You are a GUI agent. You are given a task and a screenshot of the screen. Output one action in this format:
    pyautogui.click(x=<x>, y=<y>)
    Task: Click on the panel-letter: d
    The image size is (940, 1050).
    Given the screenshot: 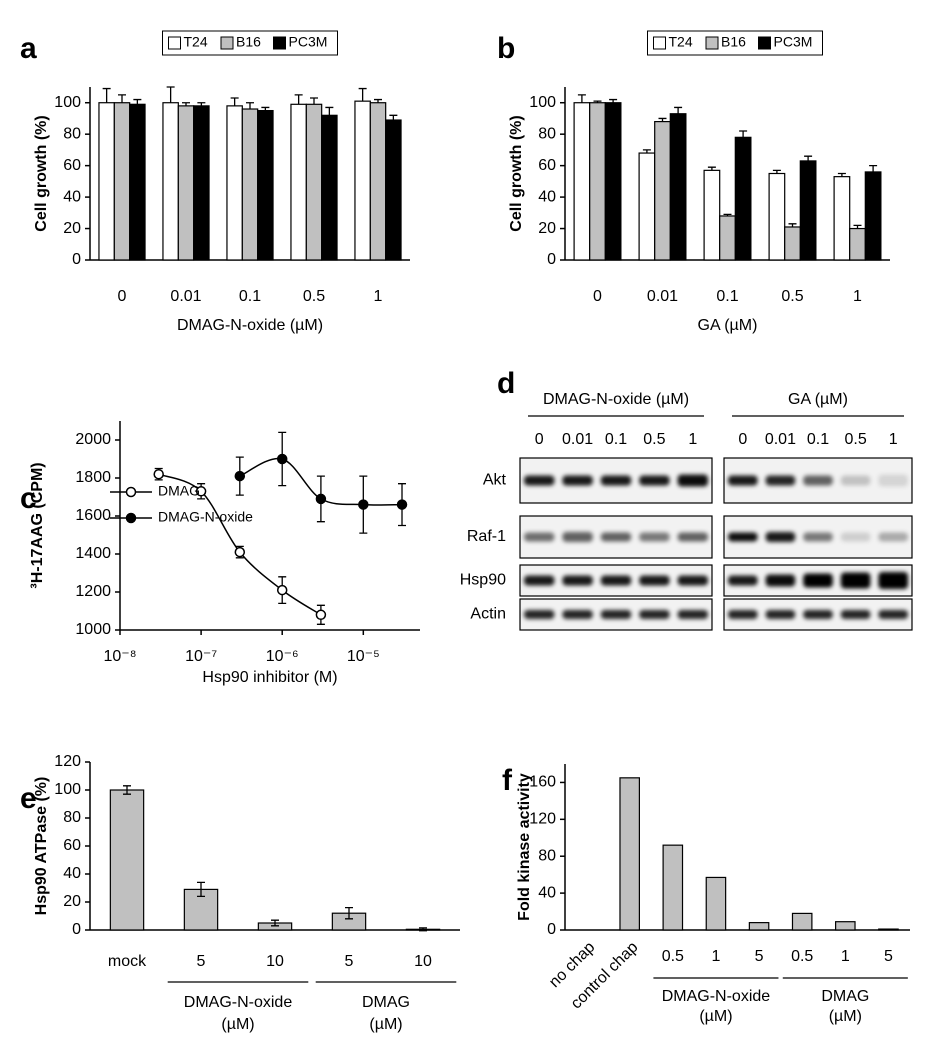 What is the action you would take?
    pyautogui.click(x=506, y=383)
    